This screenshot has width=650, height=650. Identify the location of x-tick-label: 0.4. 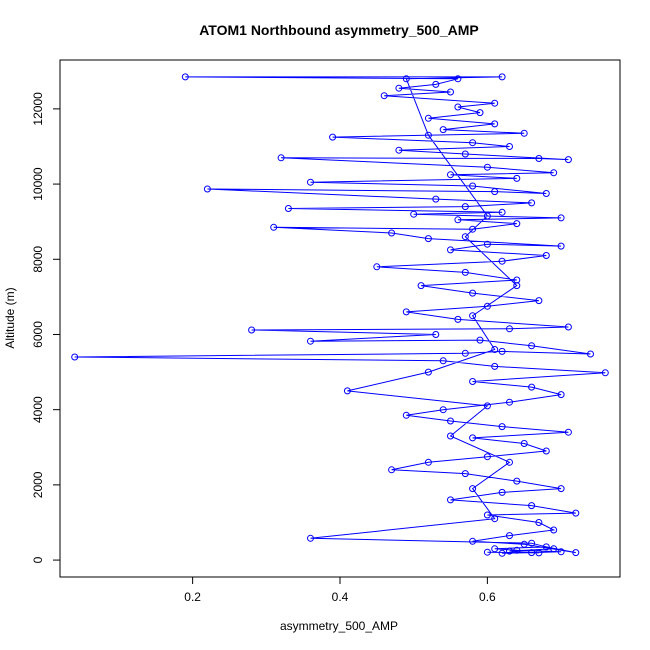
(340, 597).